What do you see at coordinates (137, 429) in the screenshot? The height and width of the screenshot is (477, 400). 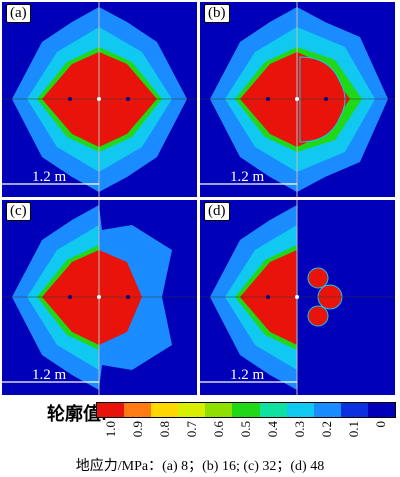 I see `legend-tick-label: 0.9` at bounding box center [137, 429].